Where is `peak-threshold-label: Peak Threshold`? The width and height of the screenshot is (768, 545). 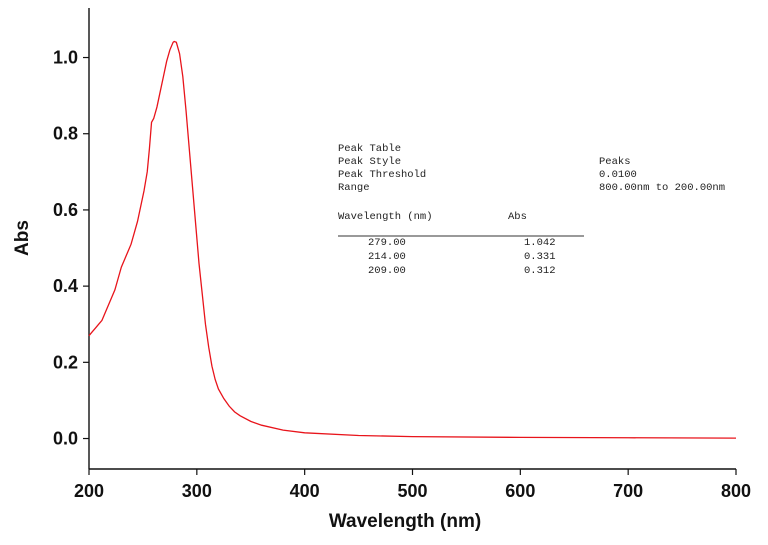
peak-threshold-label: Peak Threshold is located at coordinates (382, 175).